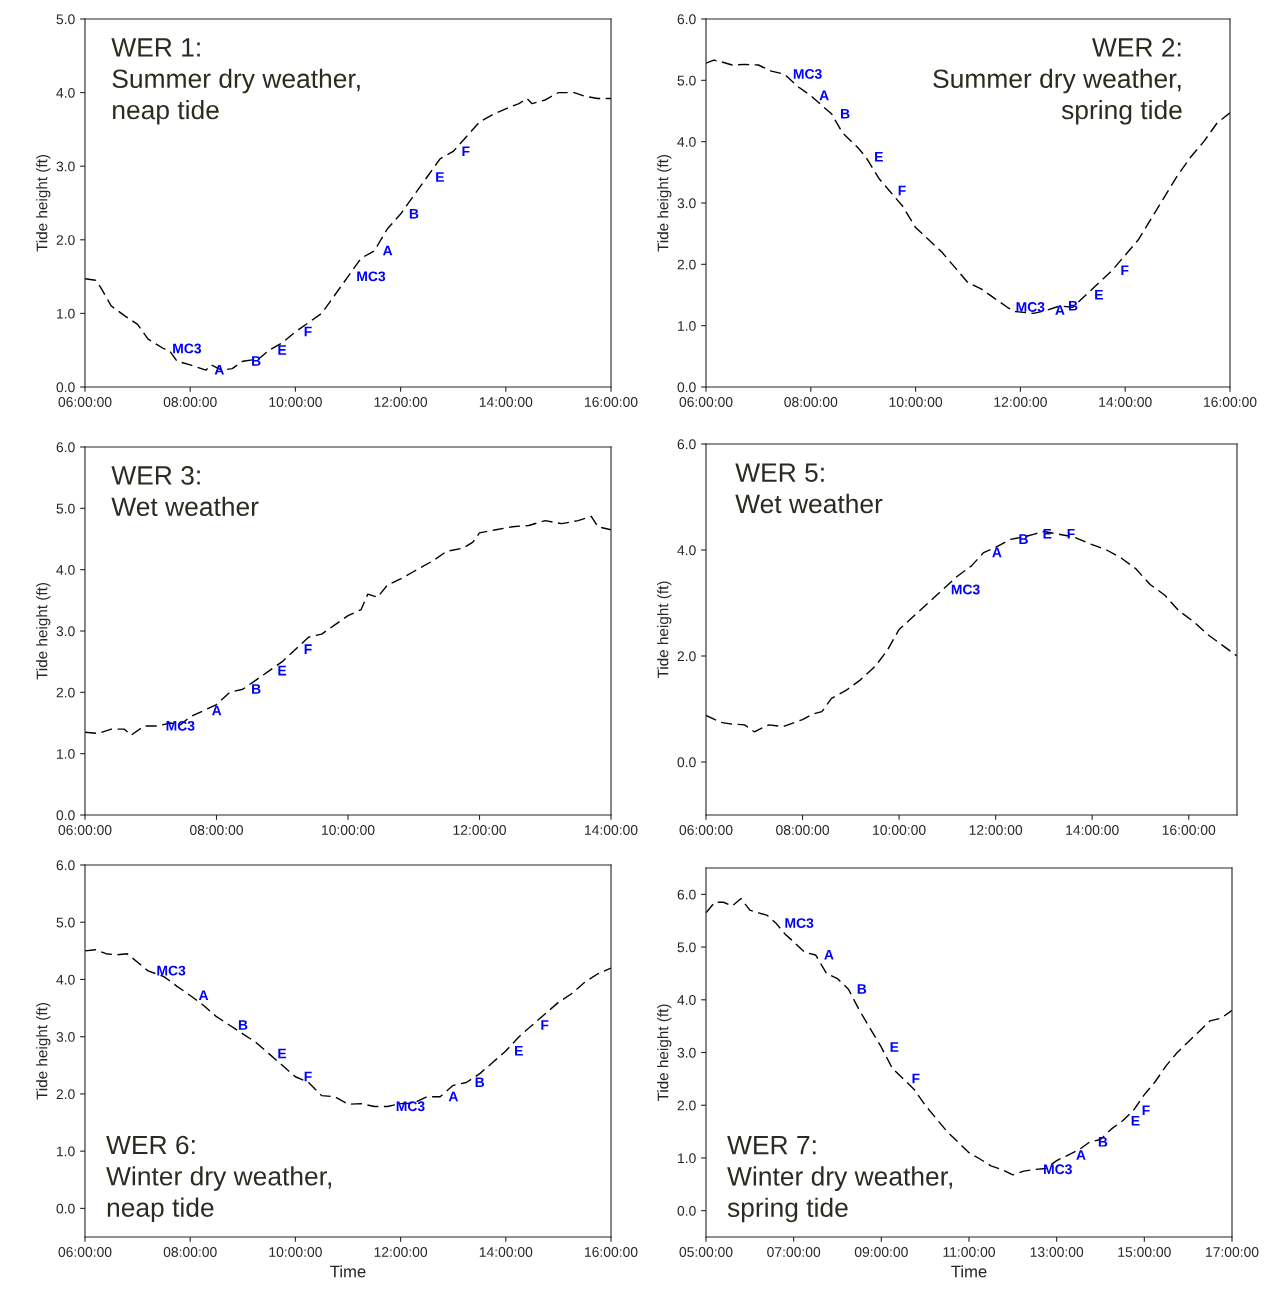 Image resolution: width=1286 pixels, height=1294 pixels. I want to click on text: WER 3: Wet weather, so click(185, 491).